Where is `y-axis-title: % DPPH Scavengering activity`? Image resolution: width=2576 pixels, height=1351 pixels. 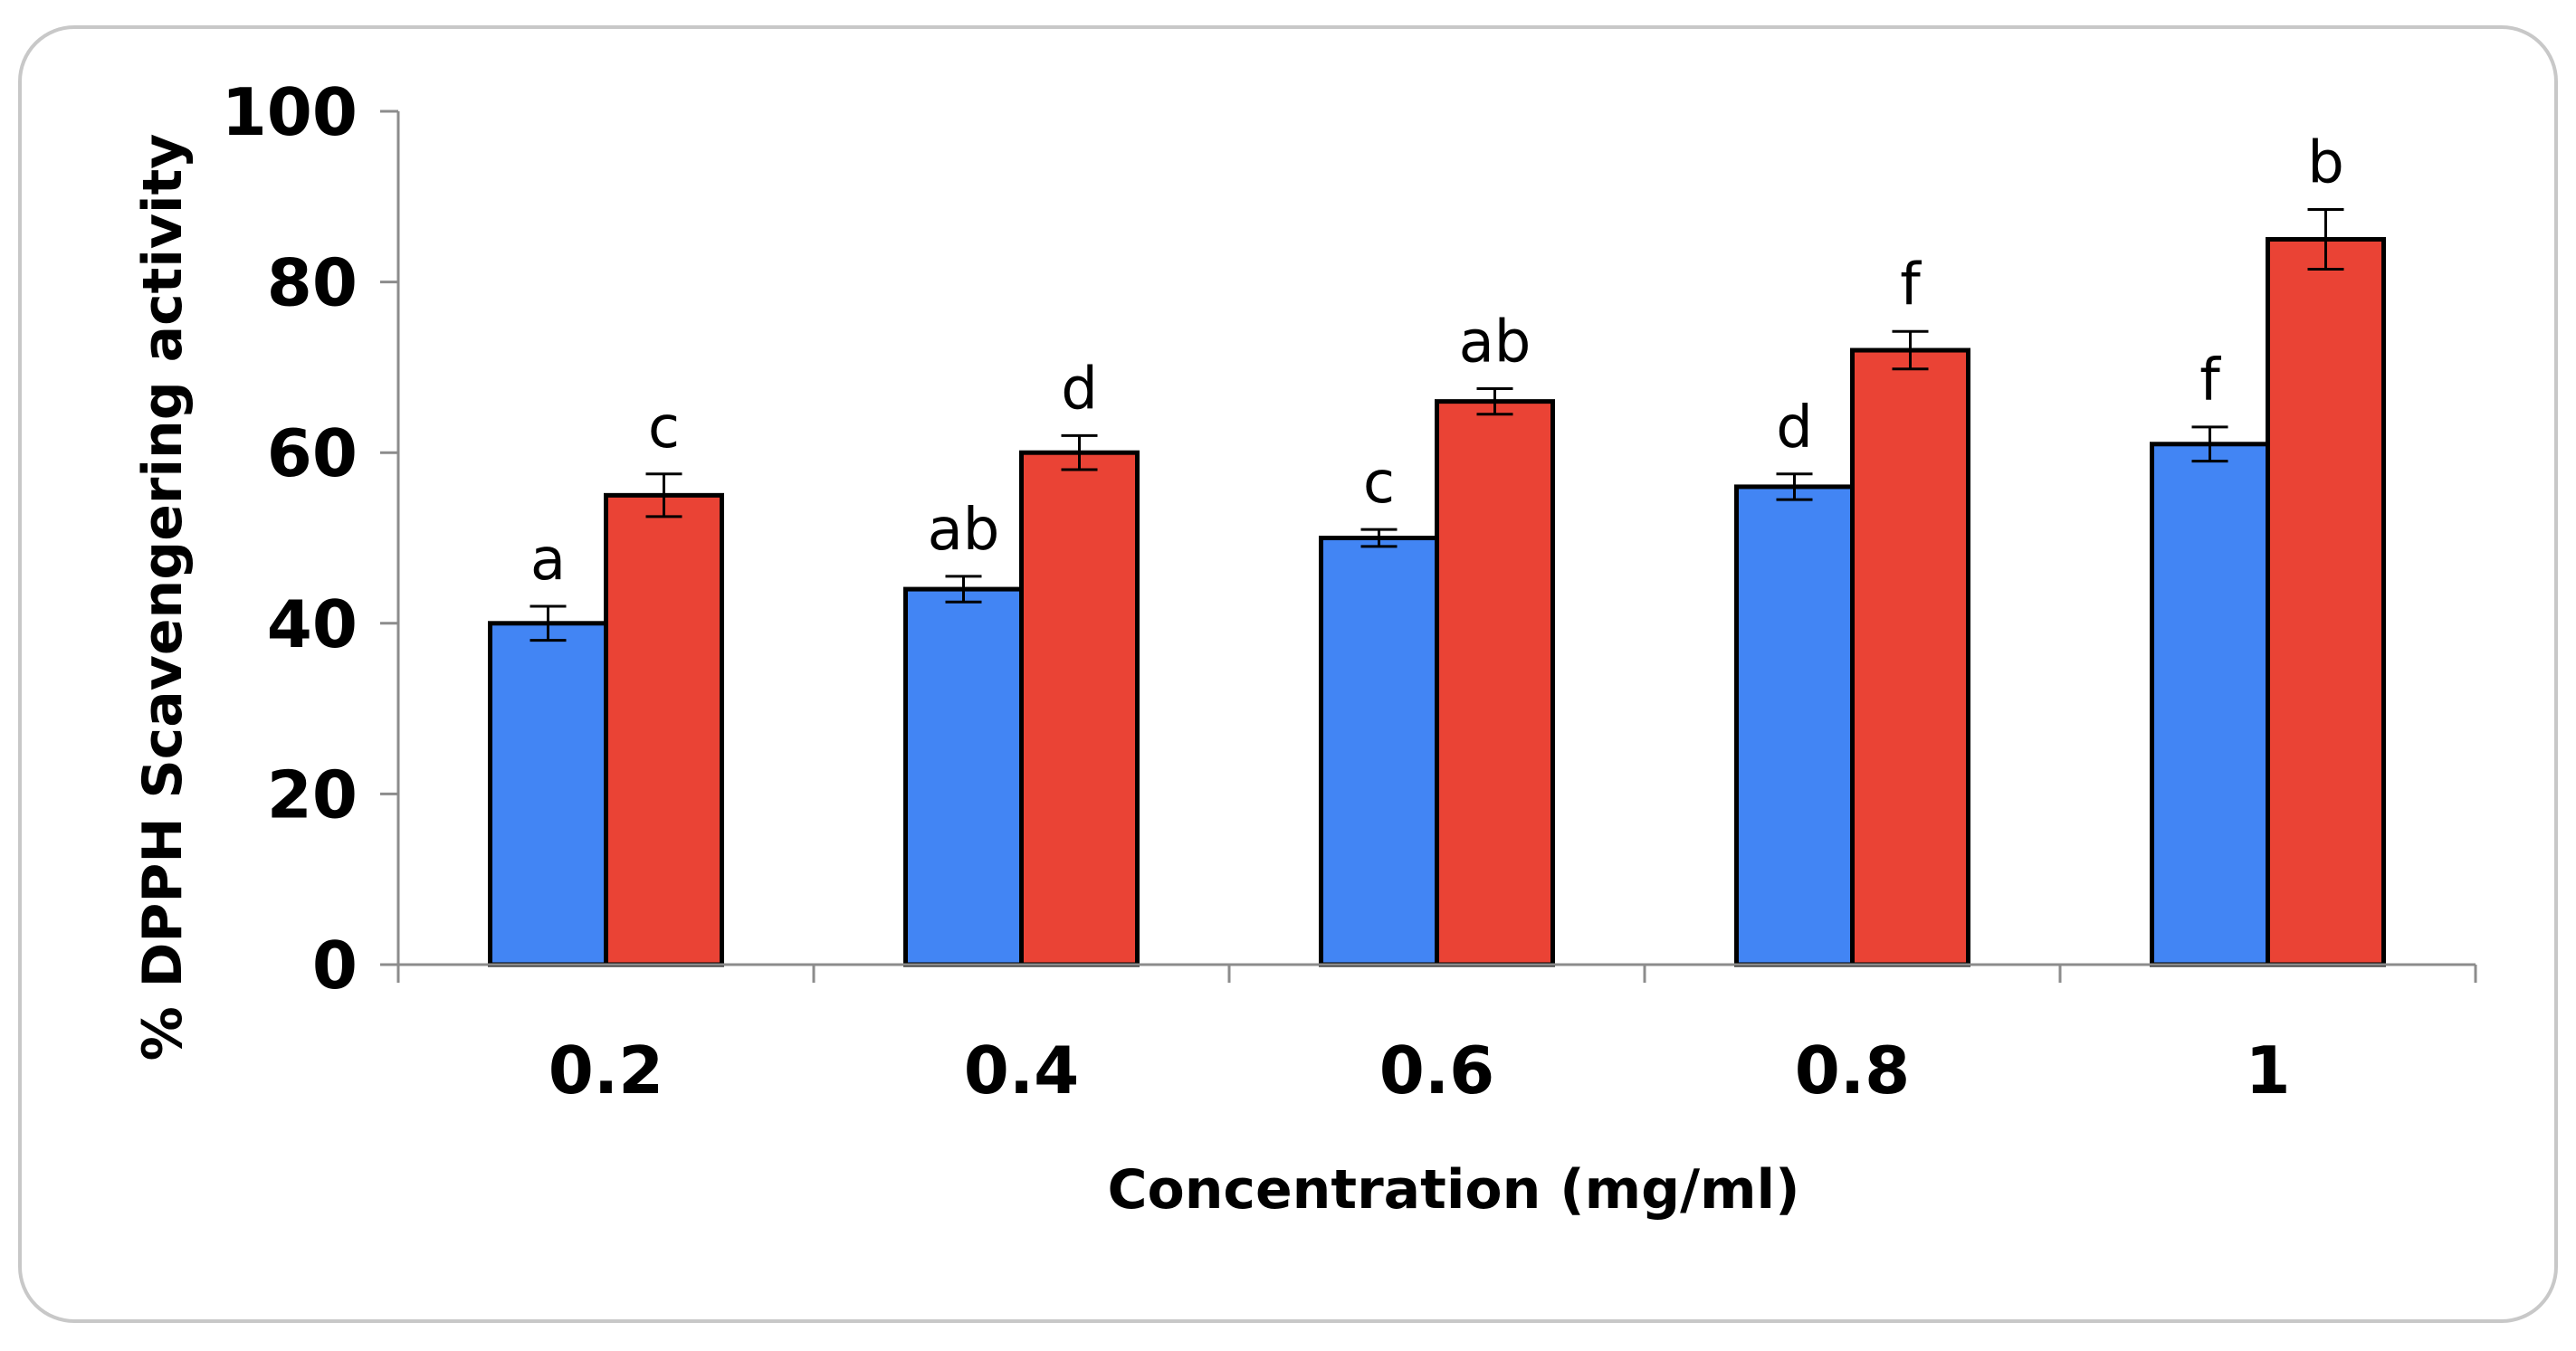
y-axis-title: % DPPH Scavengering activity is located at coordinates (163, 598).